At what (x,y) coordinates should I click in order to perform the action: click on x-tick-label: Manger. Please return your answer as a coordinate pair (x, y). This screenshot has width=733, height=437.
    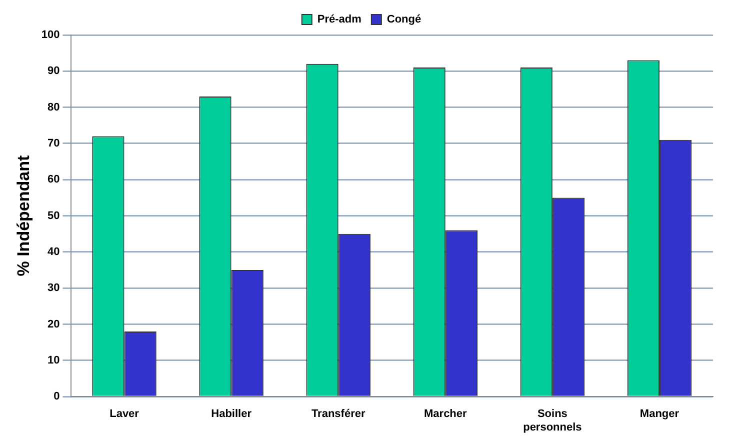
    Looking at the image, I should click on (660, 414).